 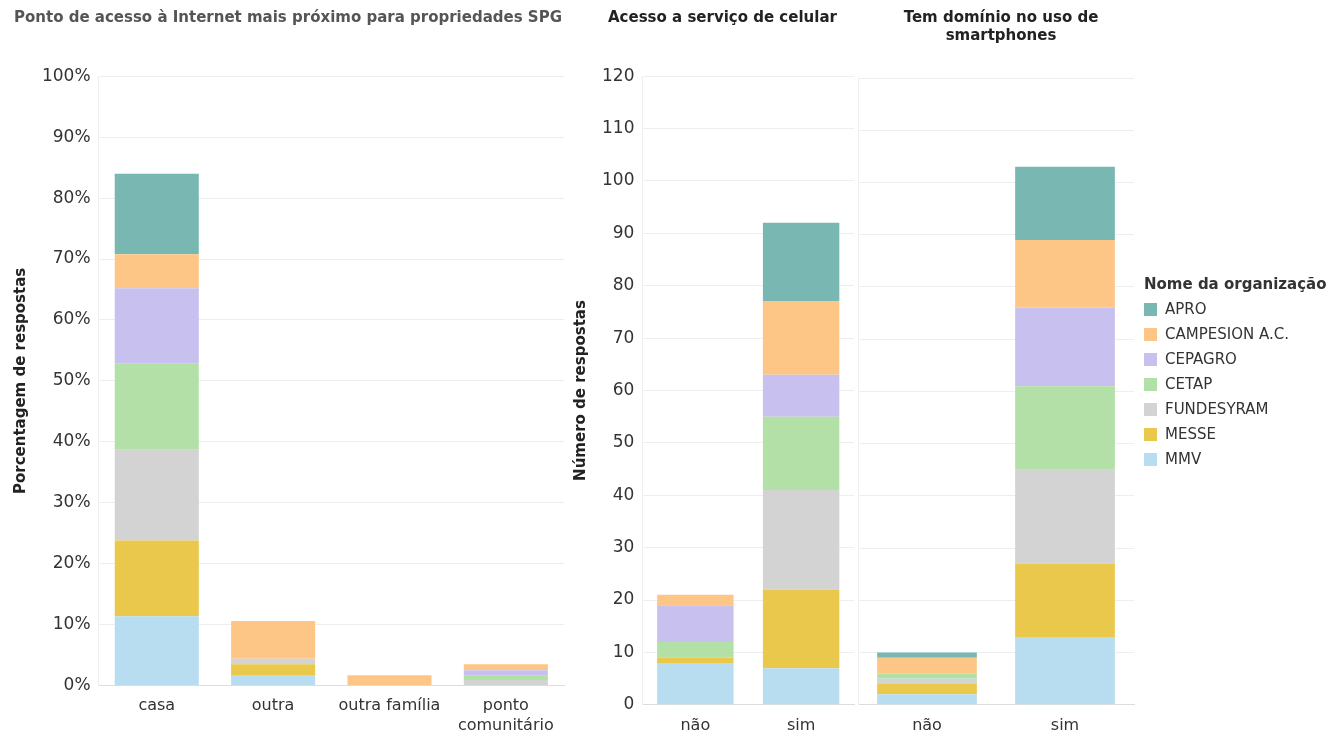 I want to click on y-tick-label: 70, so click(x=623, y=336).